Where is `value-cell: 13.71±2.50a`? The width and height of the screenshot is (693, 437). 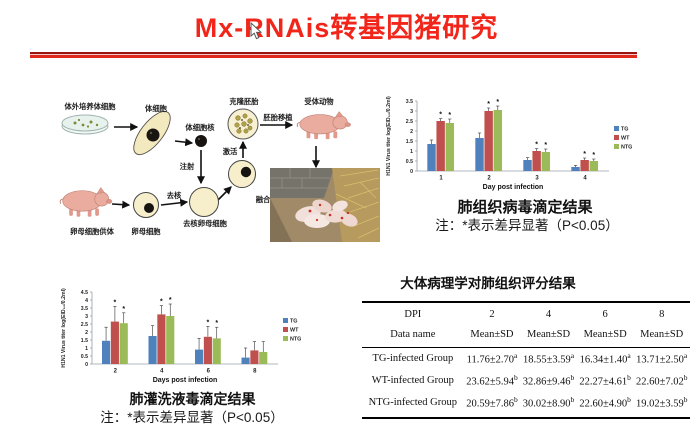 value-cell: 13.71±2.50a is located at coordinates (662, 358).